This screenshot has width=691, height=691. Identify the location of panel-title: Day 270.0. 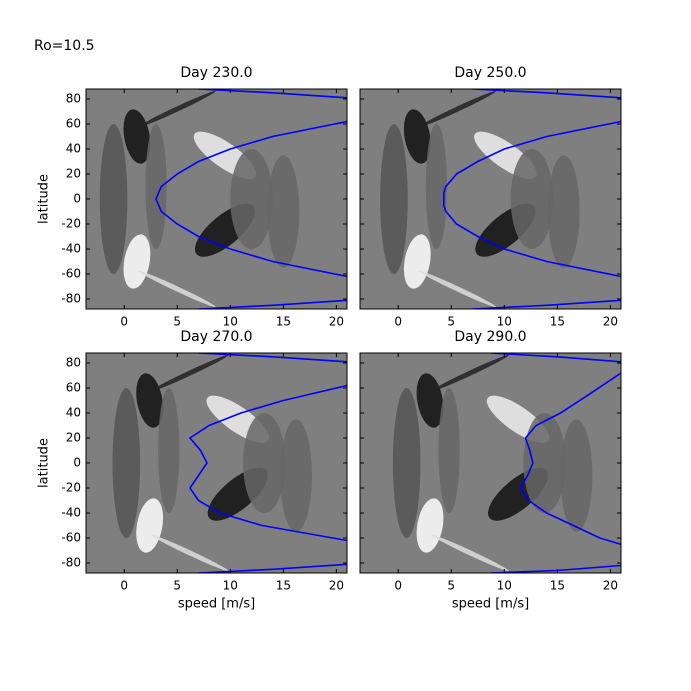
(216, 337).